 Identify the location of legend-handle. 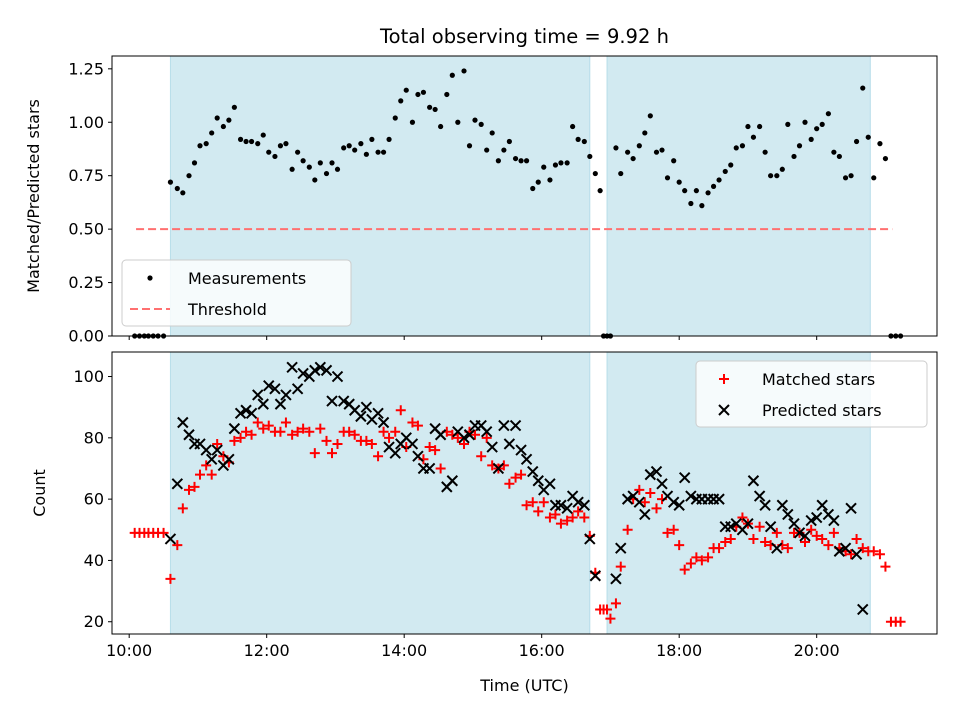
(150, 278).